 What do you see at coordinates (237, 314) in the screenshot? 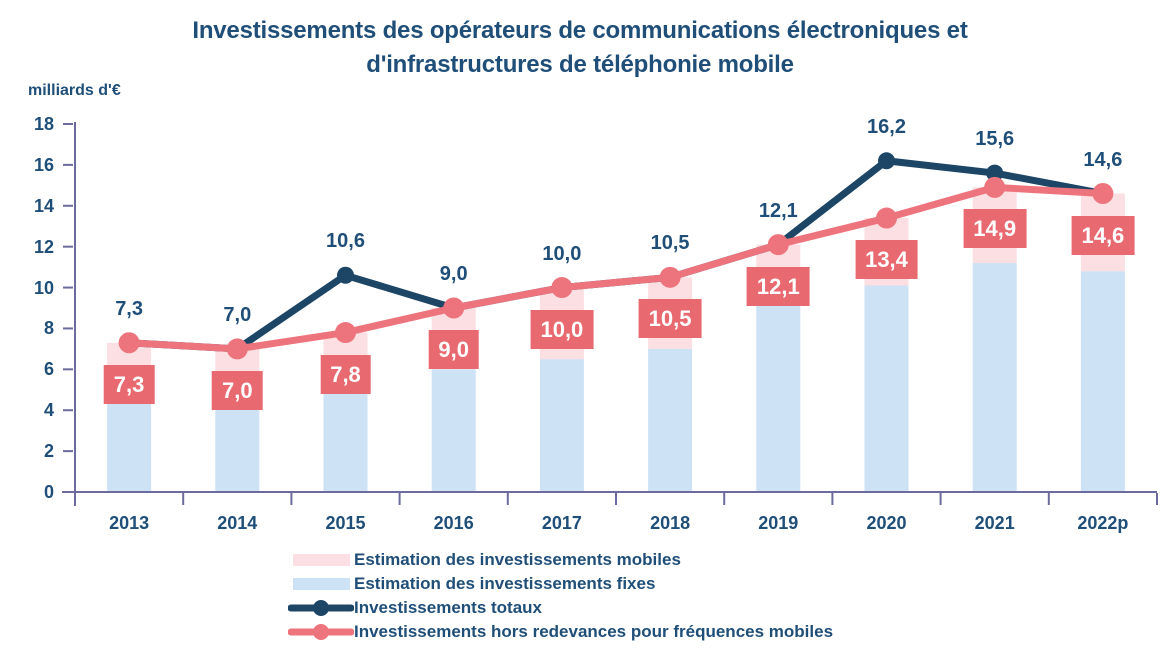
I see `total-value-label: 7,0` at bounding box center [237, 314].